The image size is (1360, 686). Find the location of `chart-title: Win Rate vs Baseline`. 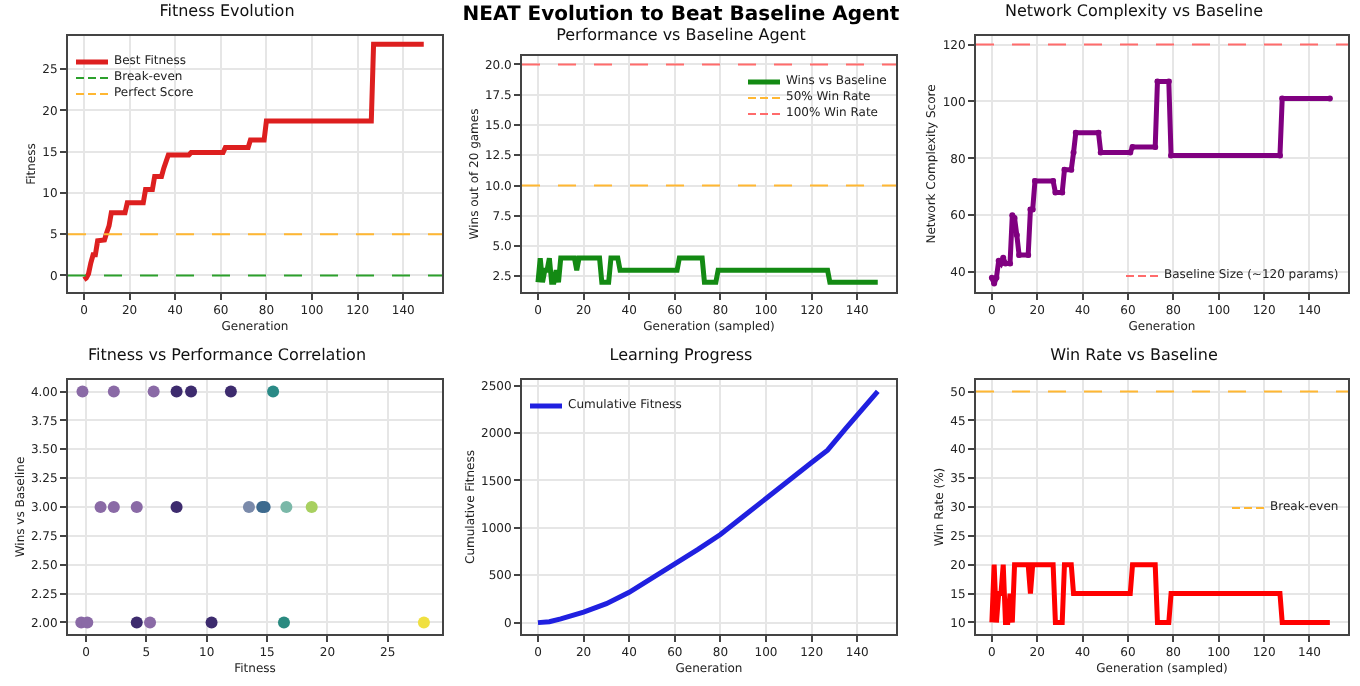

chart-title: Win Rate vs Baseline is located at coordinates (1134, 355).